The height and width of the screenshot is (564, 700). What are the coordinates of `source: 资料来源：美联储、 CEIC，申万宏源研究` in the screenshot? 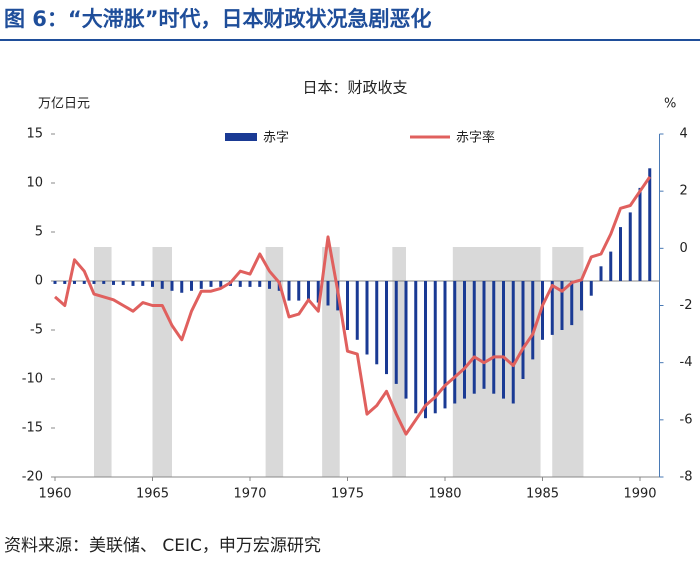 It's located at (162, 546).